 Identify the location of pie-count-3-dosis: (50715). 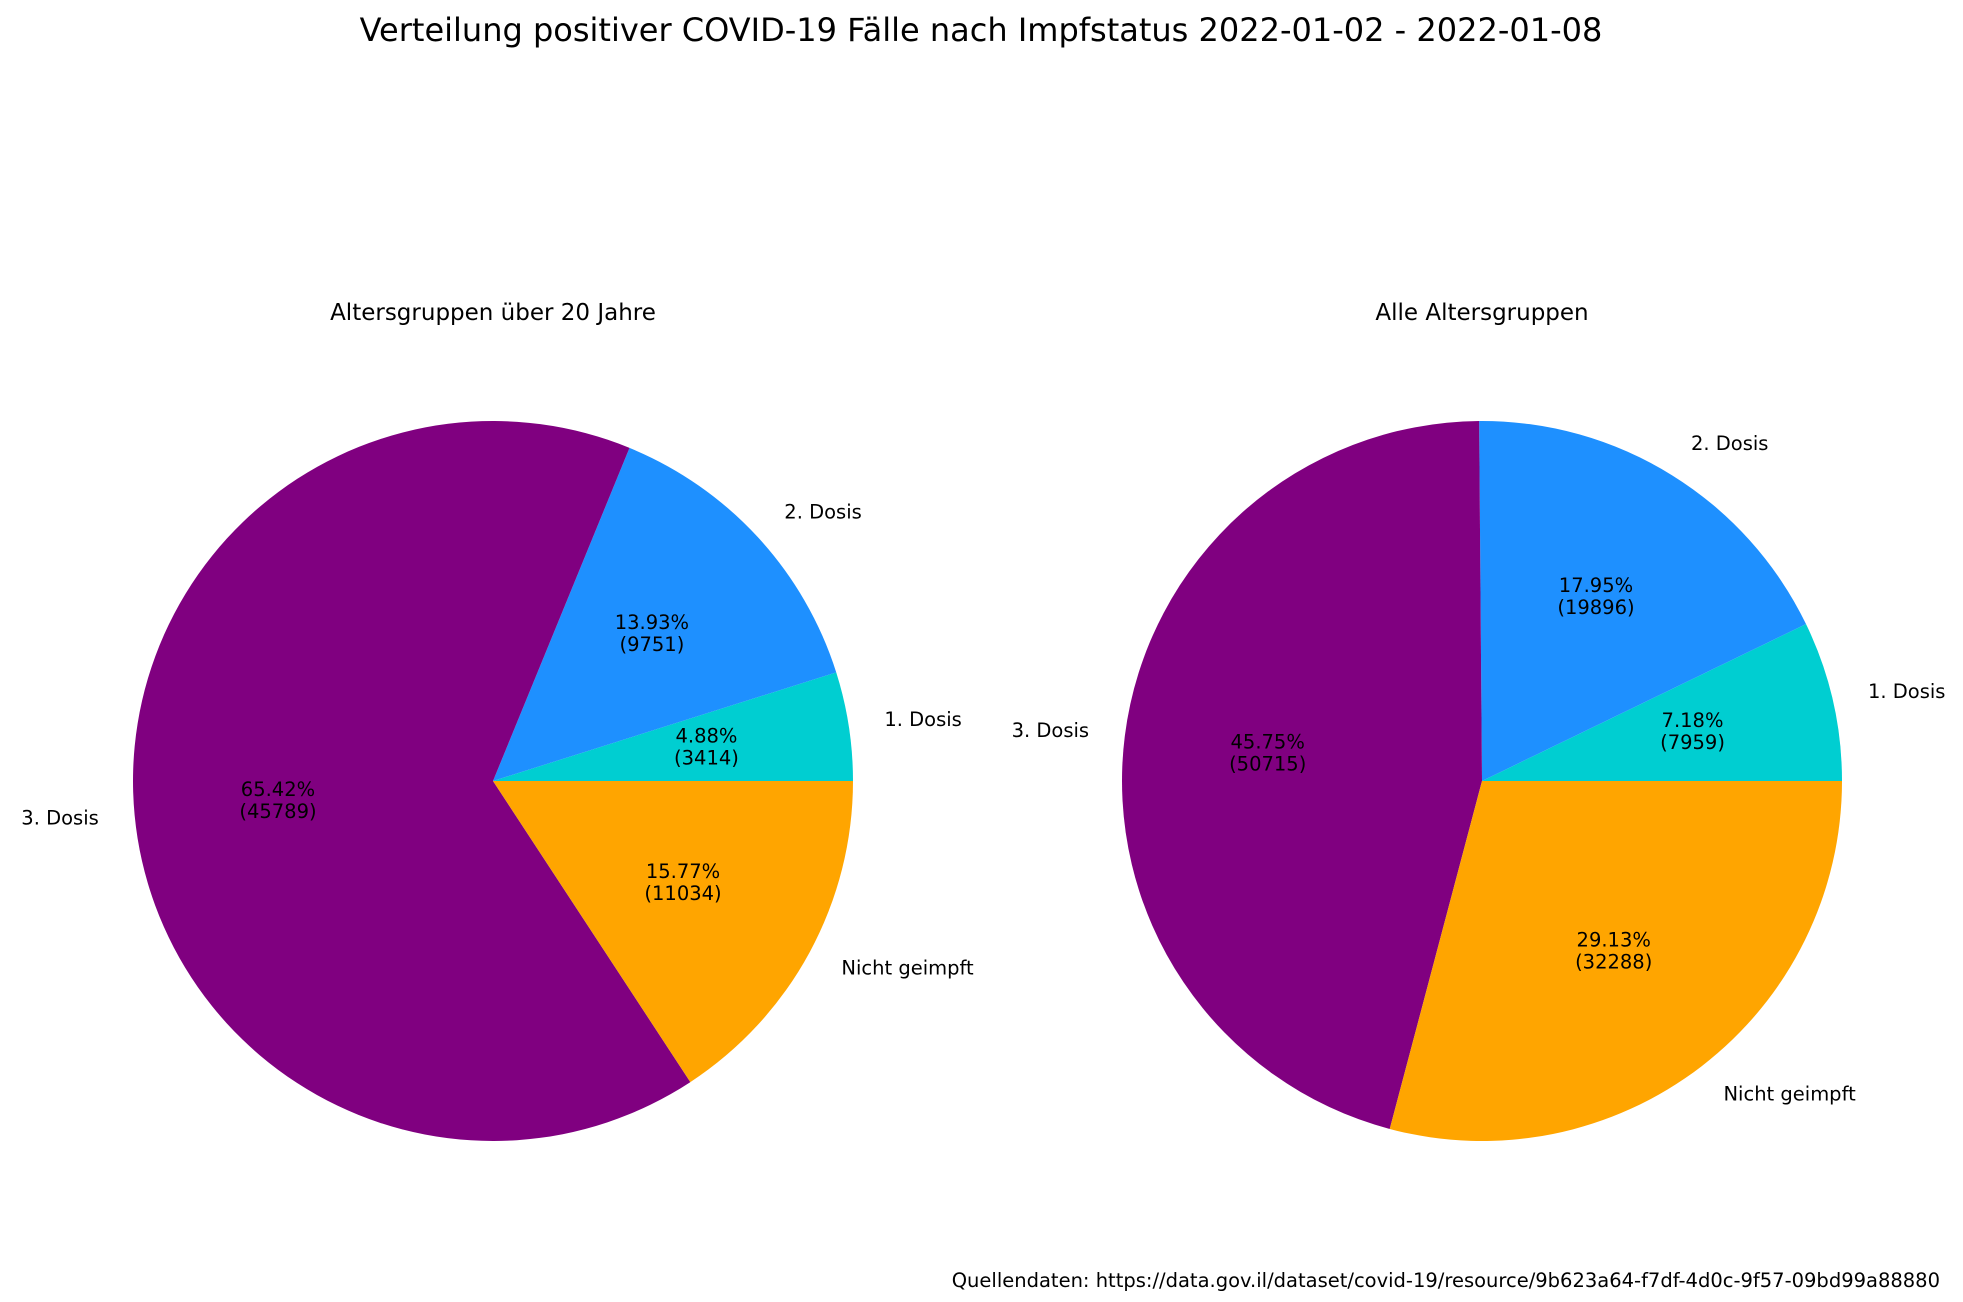
(1267, 763).